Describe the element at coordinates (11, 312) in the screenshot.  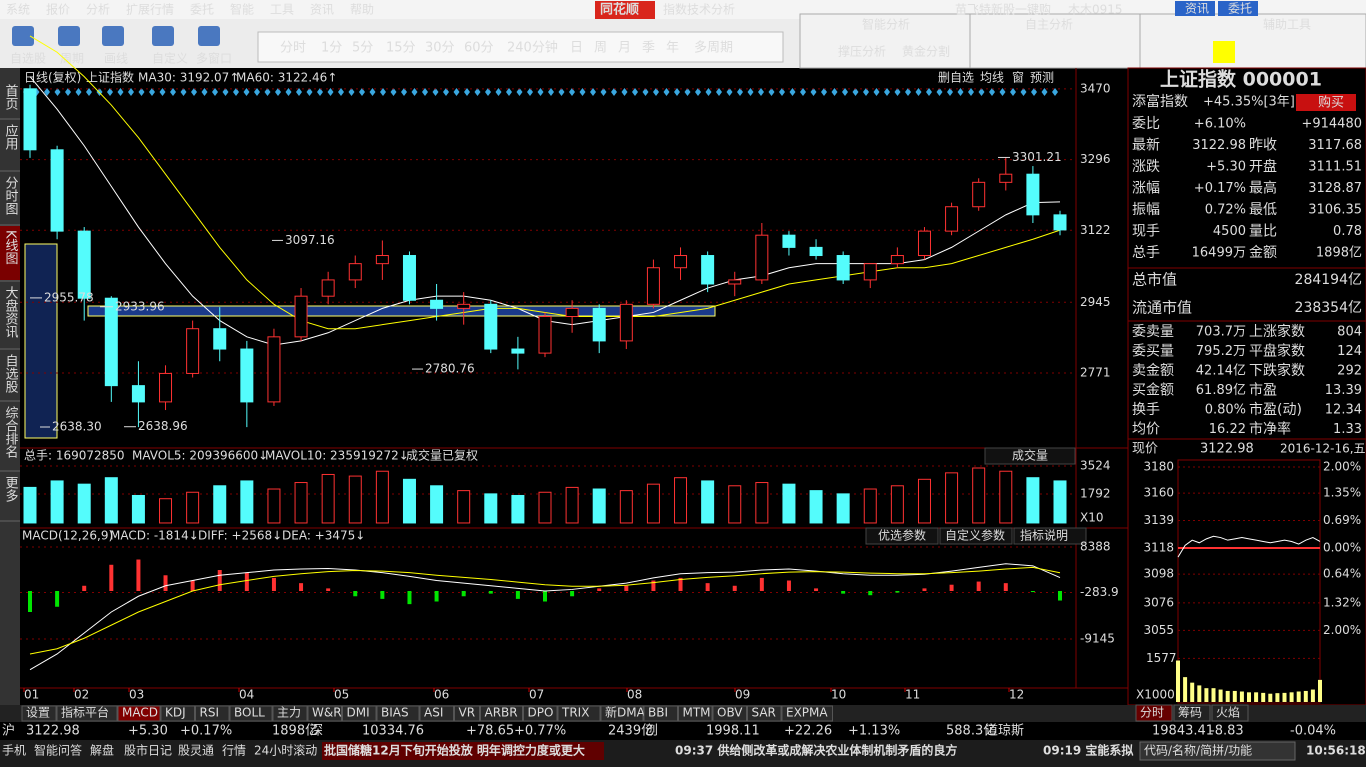
I see `side-tab: 大盘资讯` at that location.